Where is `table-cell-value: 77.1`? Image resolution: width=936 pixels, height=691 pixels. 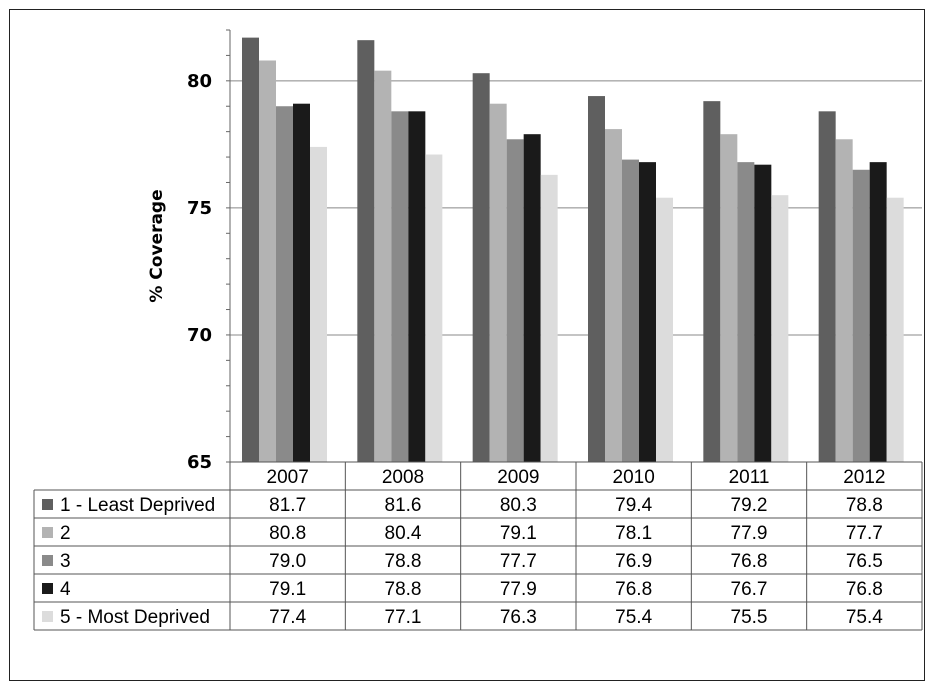 table-cell-value: 77.1 is located at coordinates (403, 617).